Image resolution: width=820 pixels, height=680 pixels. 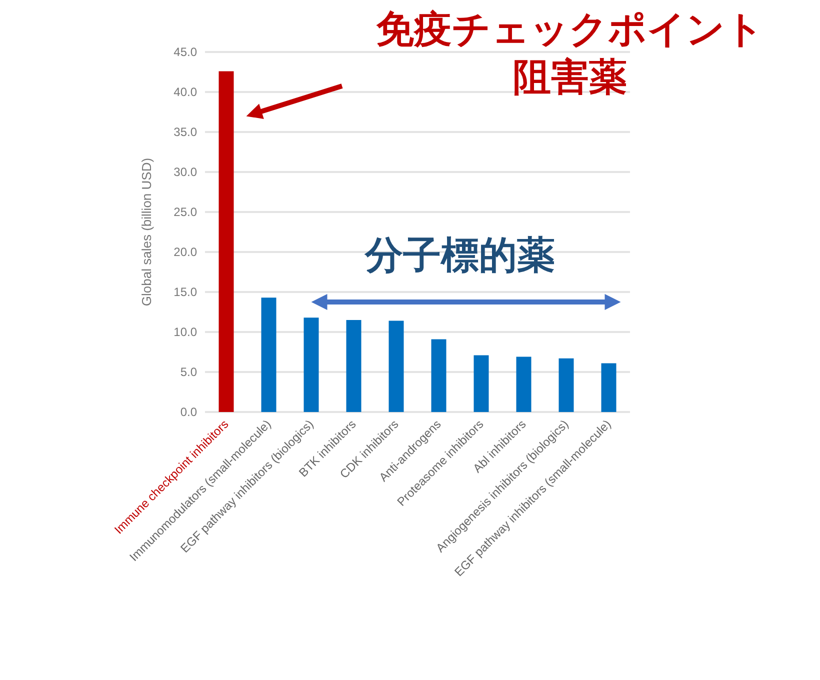 What do you see at coordinates (186, 332) in the screenshot?
I see `y-tick-label: 10.0` at bounding box center [186, 332].